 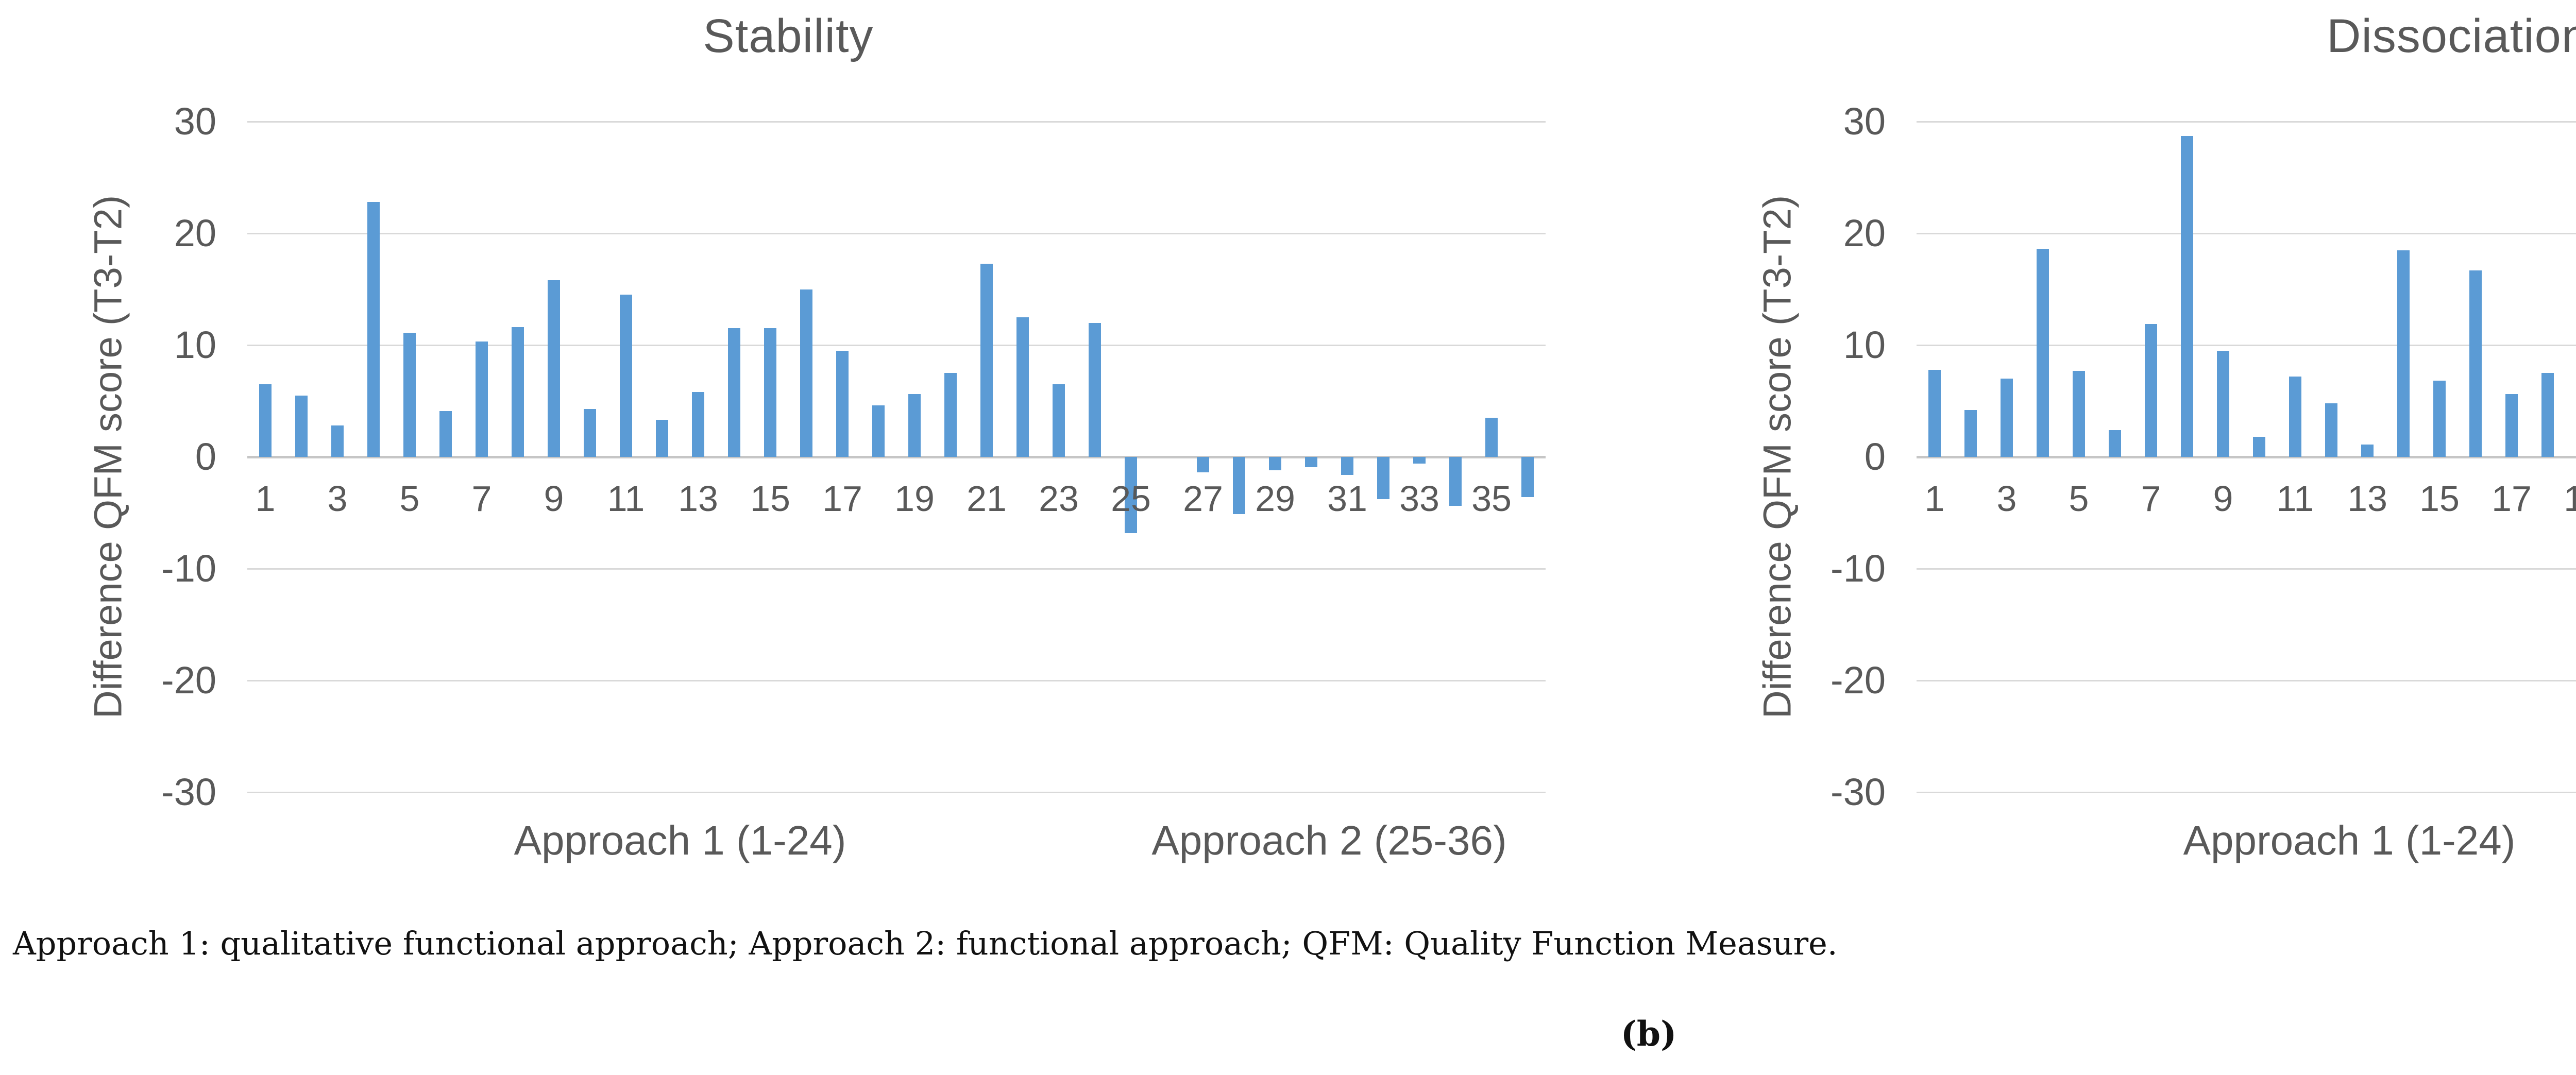 What do you see at coordinates (1059, 499) in the screenshot?
I see `x-tick-label: 23` at bounding box center [1059, 499].